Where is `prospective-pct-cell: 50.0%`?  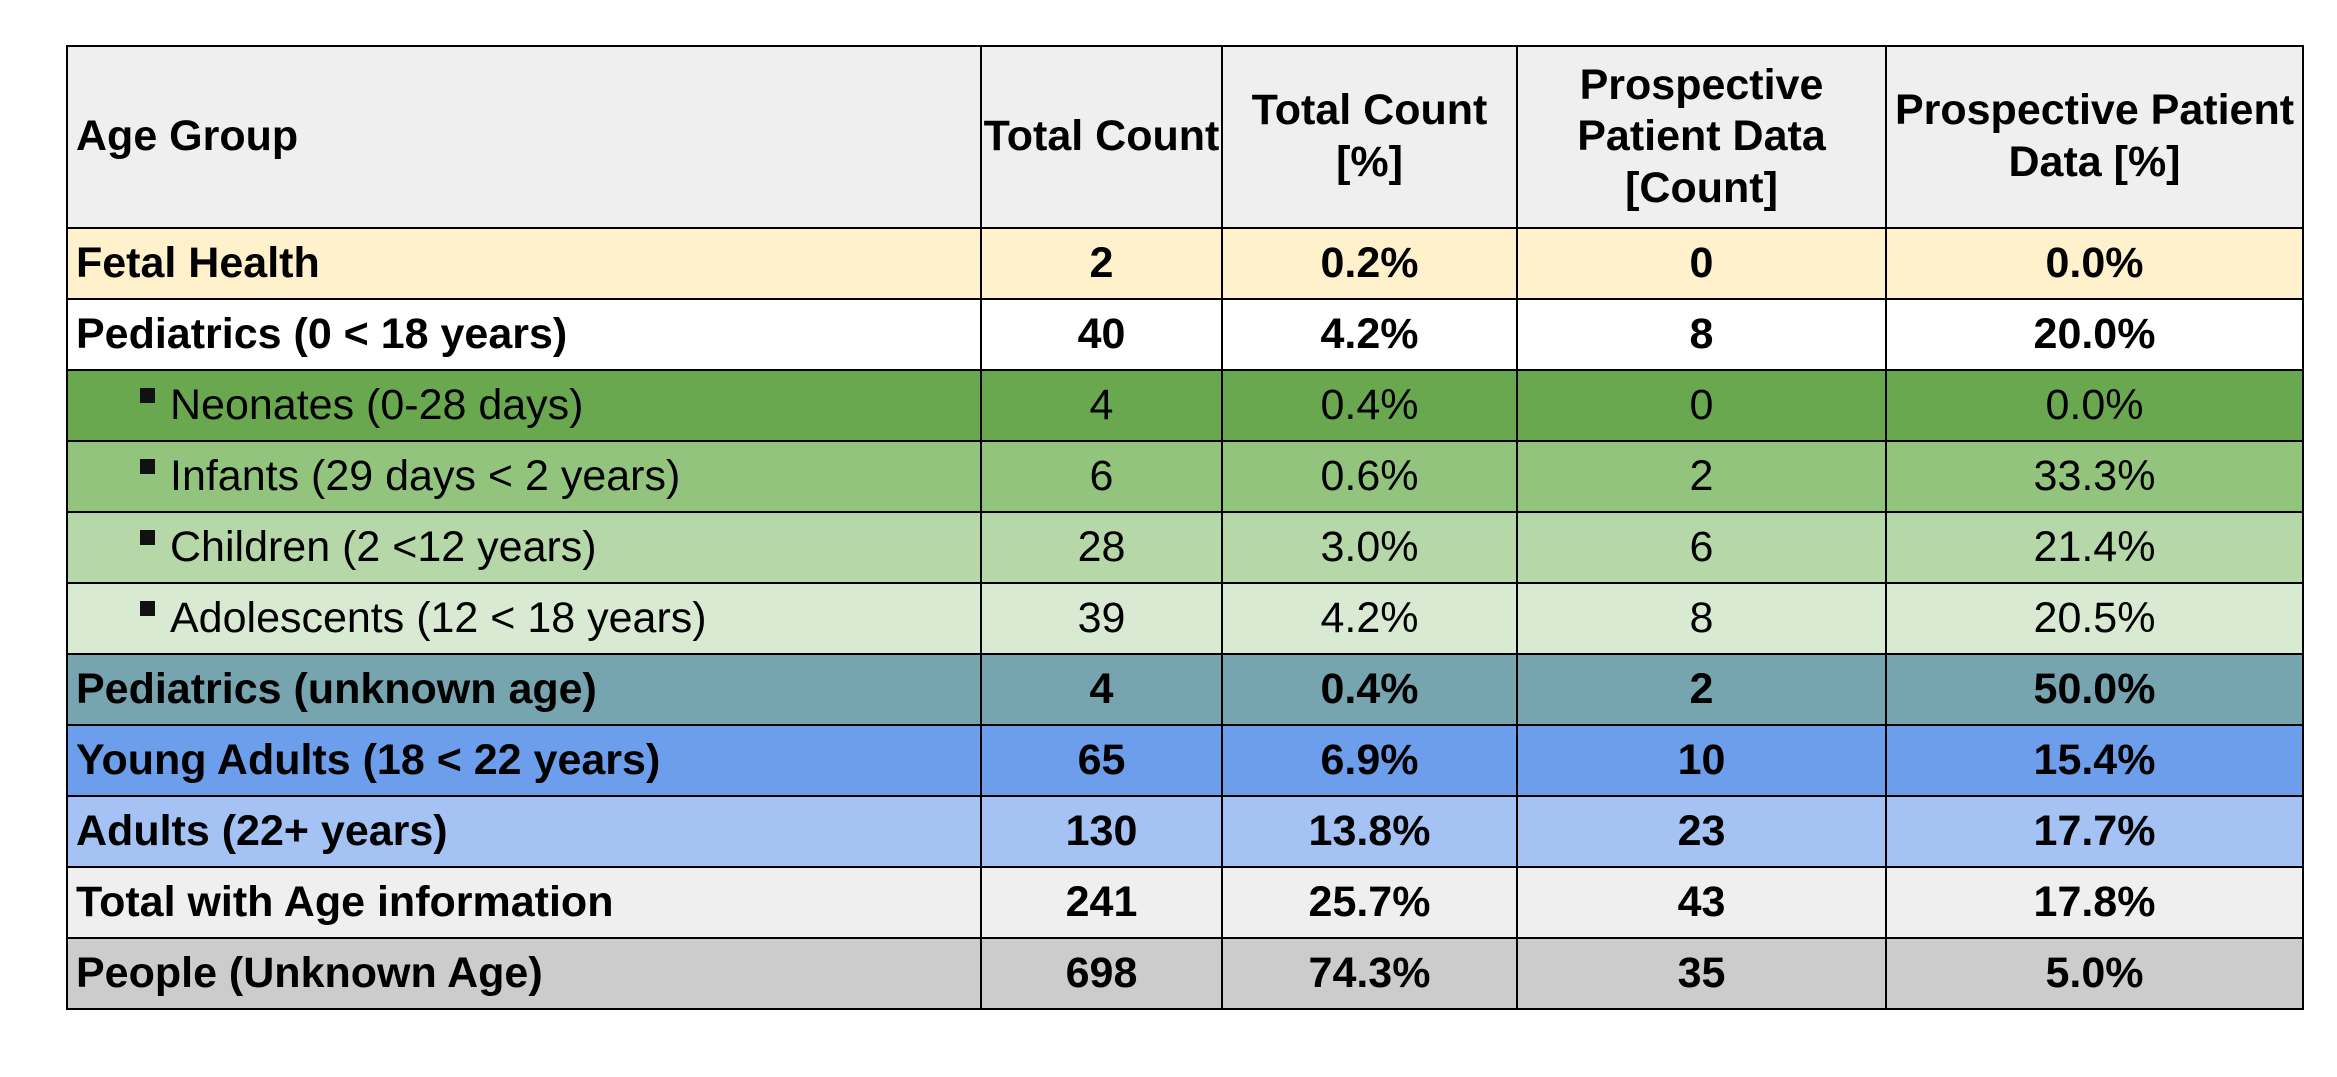
prospective-pct-cell: 50.0% is located at coordinates (2094, 689).